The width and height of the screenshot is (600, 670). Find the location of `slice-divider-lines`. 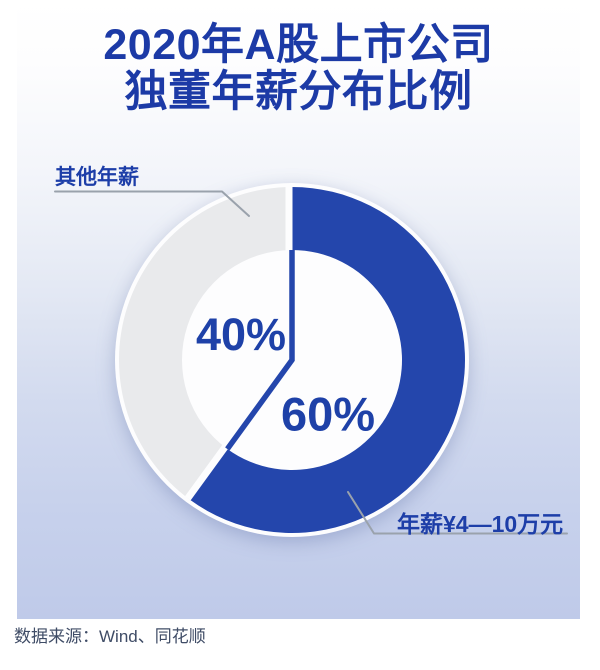

slice-divider-lines is located at coordinates (260, 350).